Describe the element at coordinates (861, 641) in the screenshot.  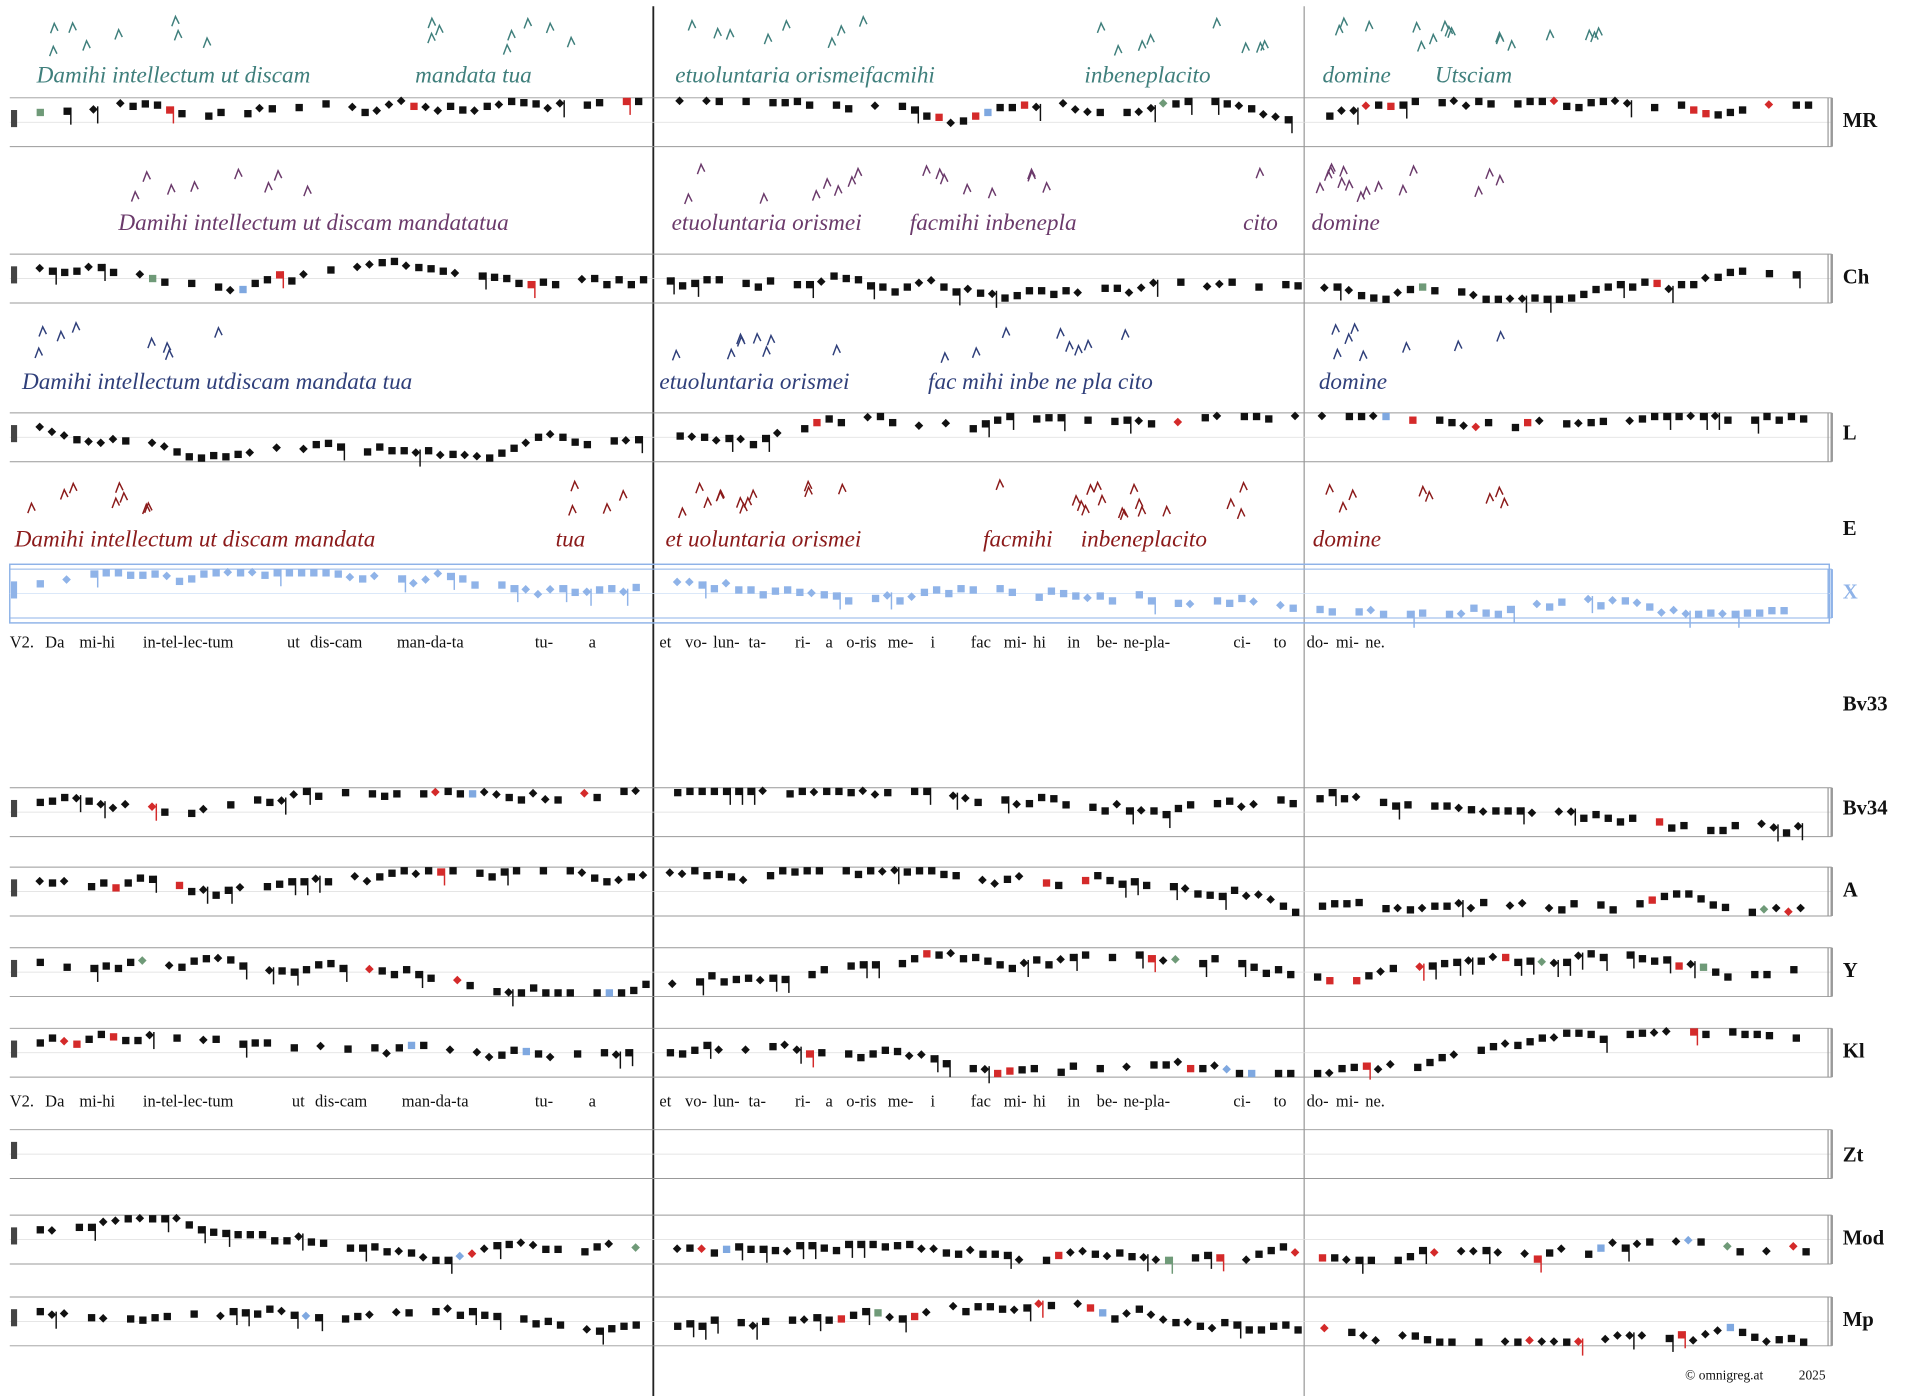
I see `lyric-syllable: o-ris` at that location.